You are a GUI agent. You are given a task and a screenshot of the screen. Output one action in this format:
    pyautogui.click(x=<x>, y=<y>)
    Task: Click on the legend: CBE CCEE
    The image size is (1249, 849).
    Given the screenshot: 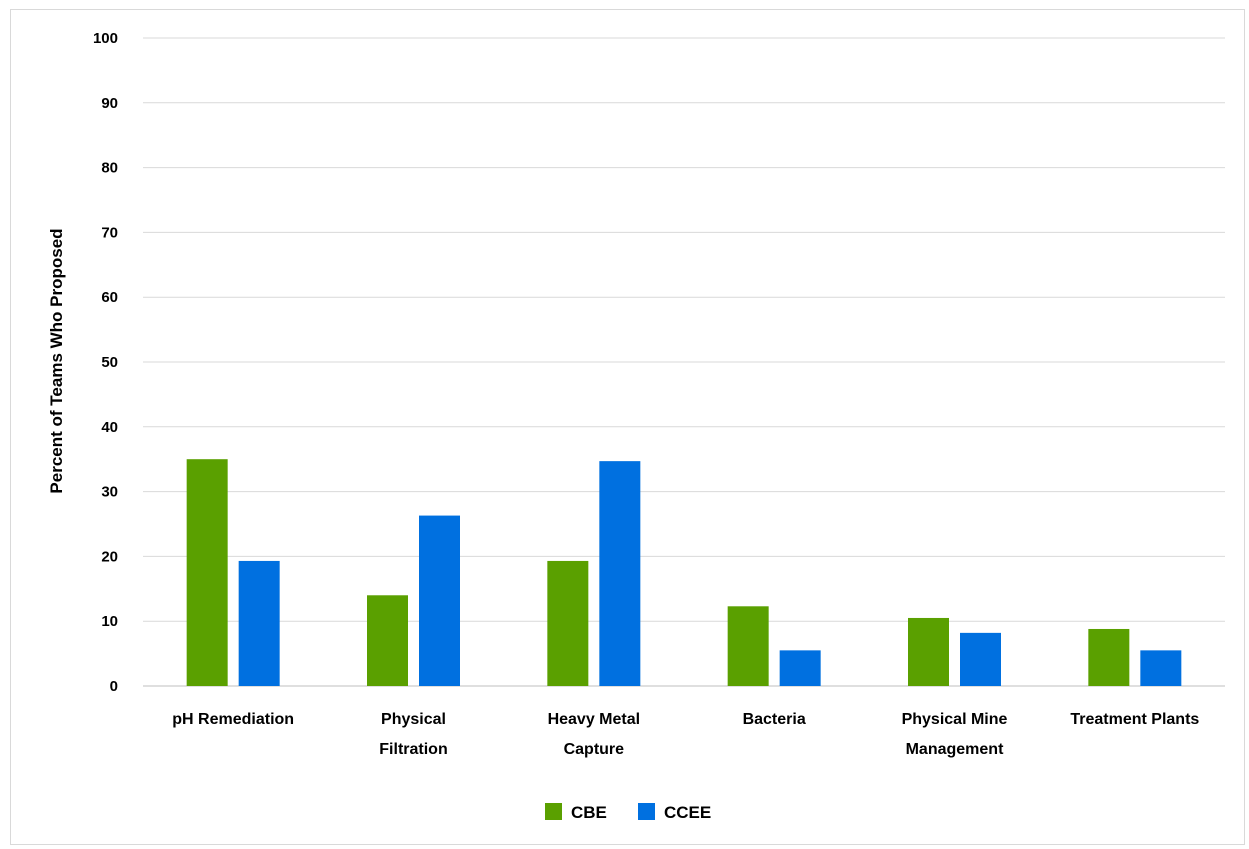 What is the action you would take?
    pyautogui.click(x=628, y=812)
    